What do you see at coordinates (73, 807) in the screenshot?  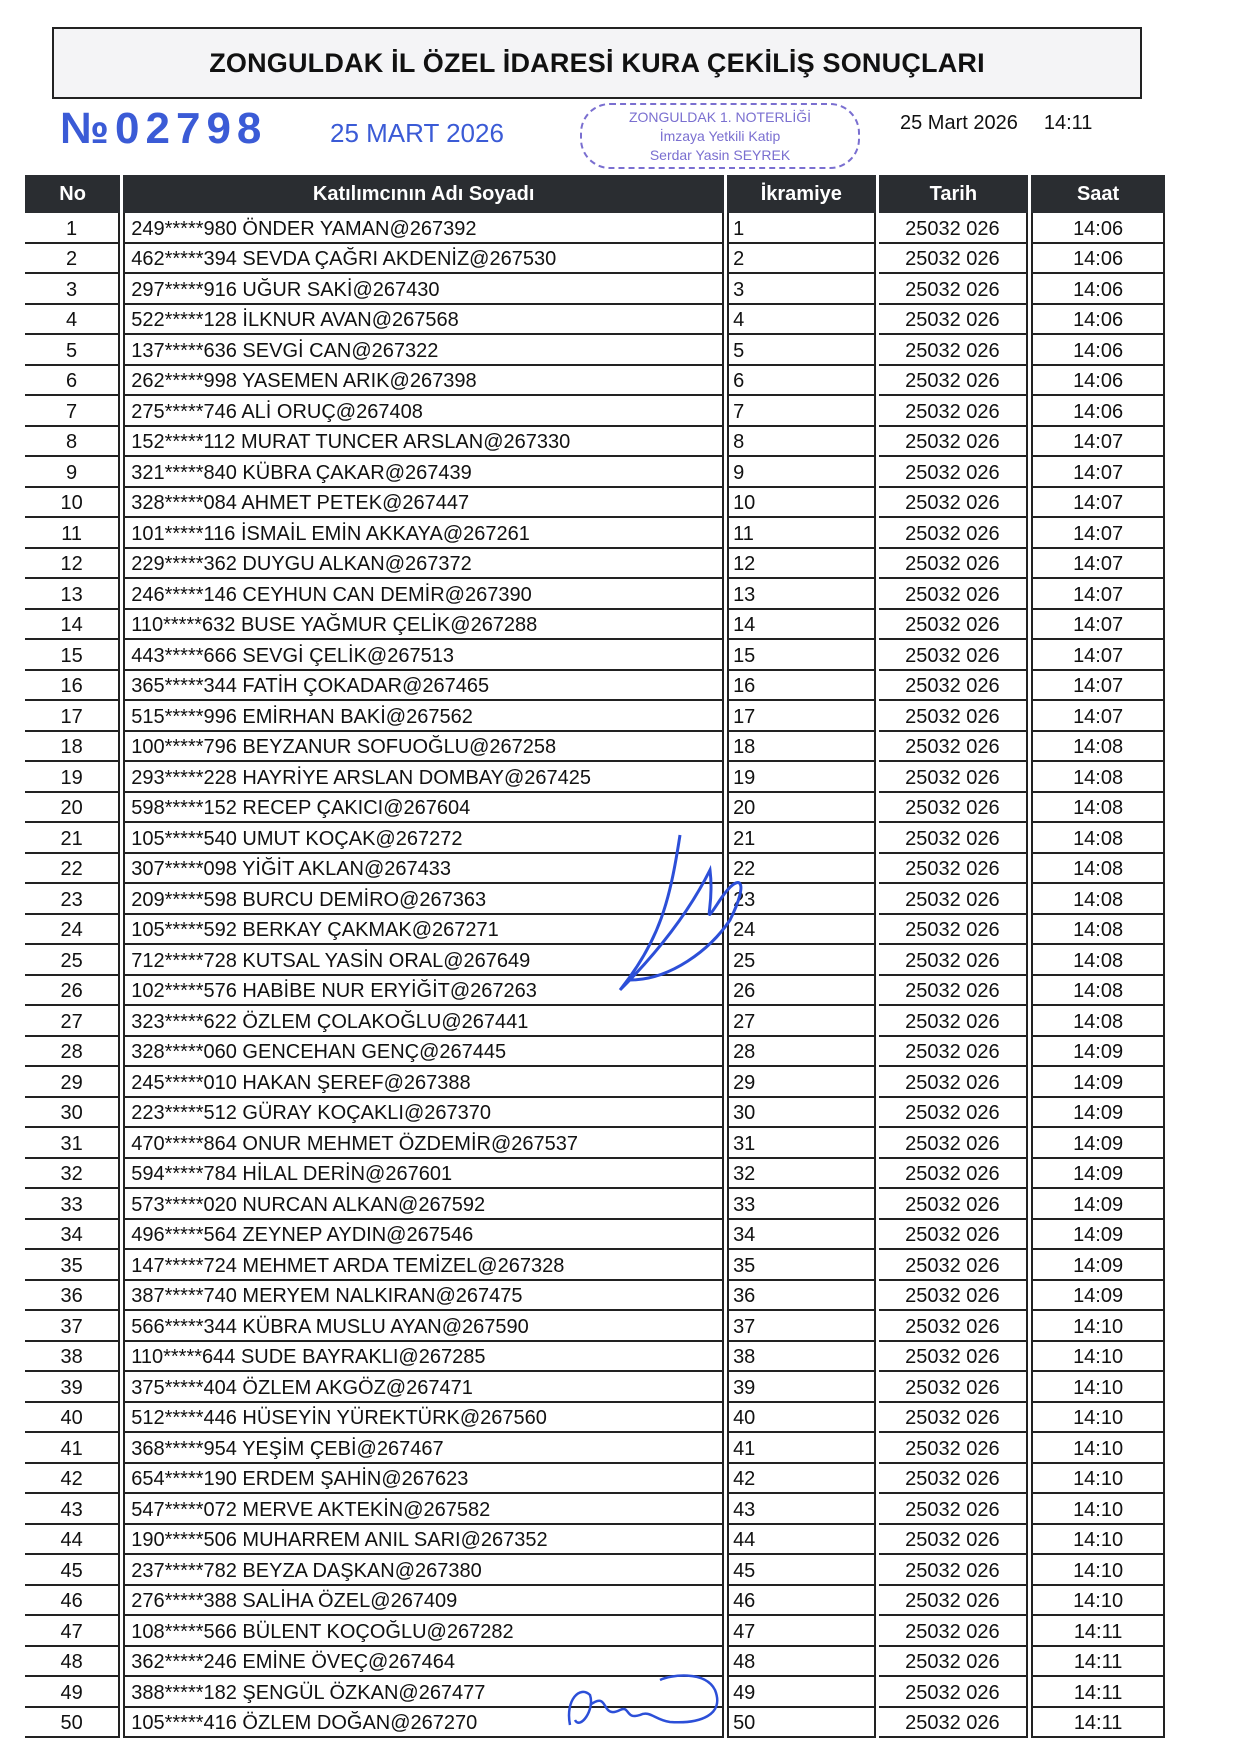 I see `cell-no: 20` at bounding box center [73, 807].